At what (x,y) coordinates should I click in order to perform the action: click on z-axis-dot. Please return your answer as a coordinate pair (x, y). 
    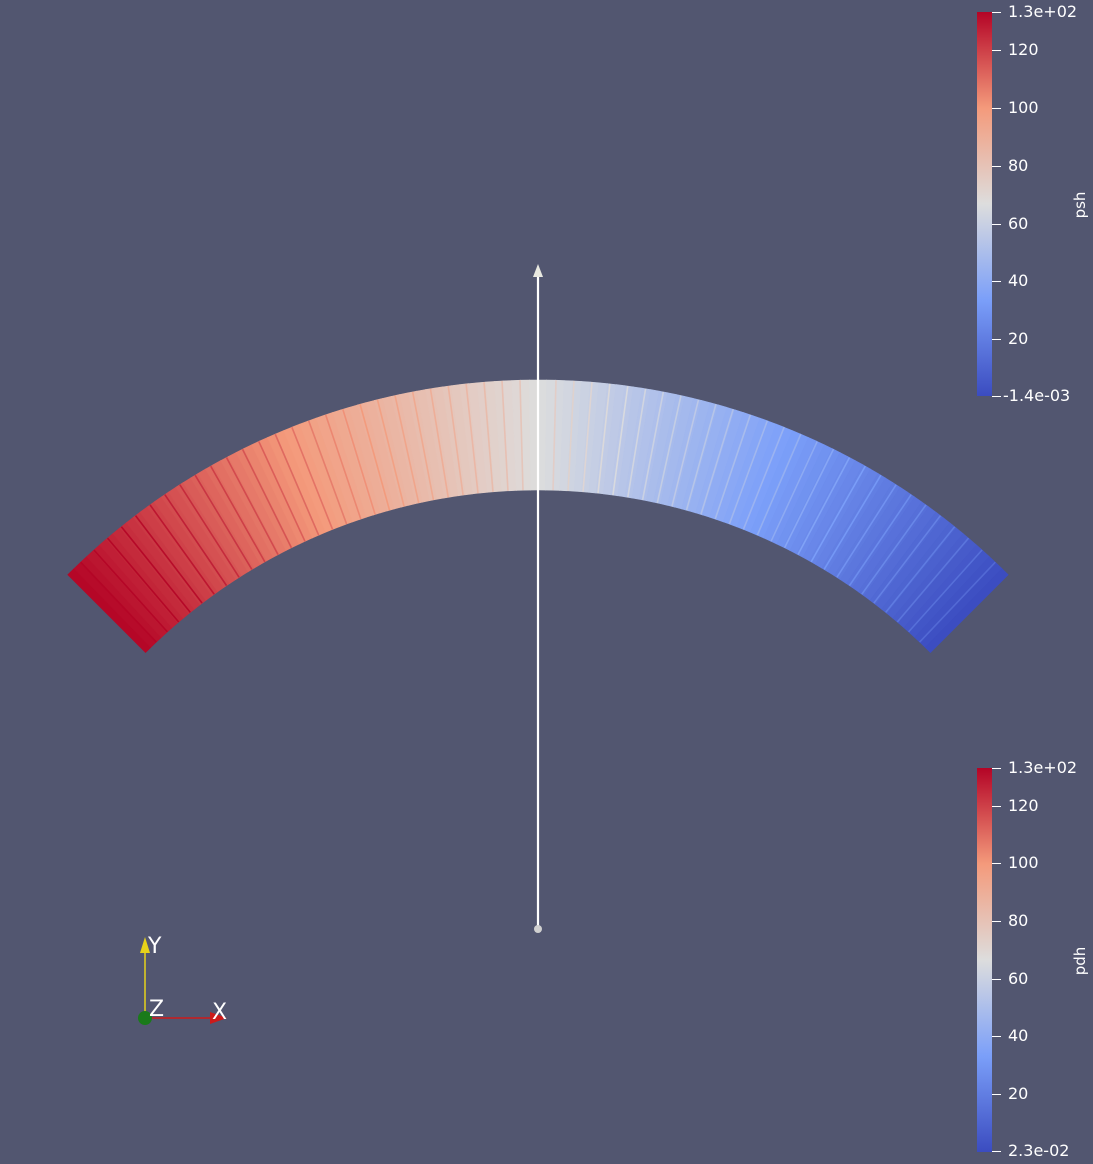
    Looking at the image, I should click on (145, 1018).